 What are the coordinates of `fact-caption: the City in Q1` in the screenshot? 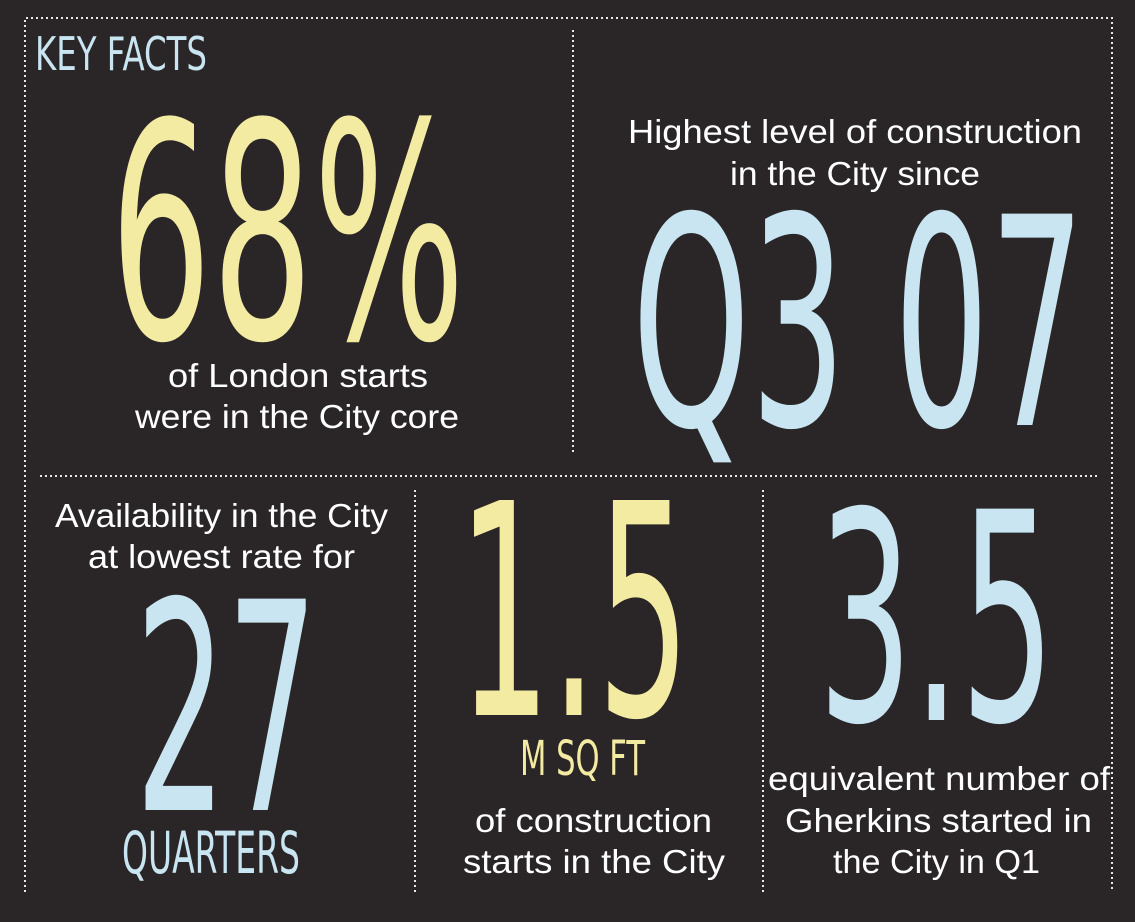 It's located at (936, 861).